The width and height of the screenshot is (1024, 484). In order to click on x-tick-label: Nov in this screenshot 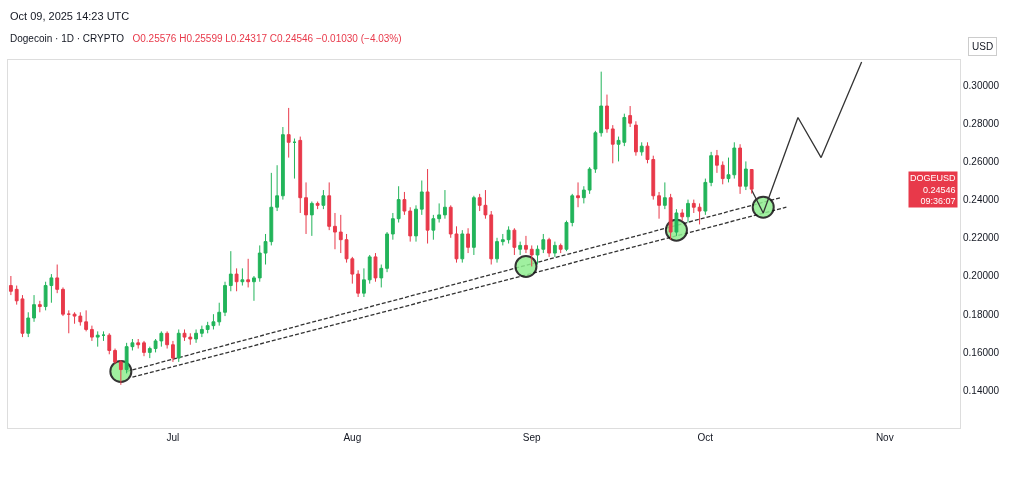, I will do `click(884, 437)`.